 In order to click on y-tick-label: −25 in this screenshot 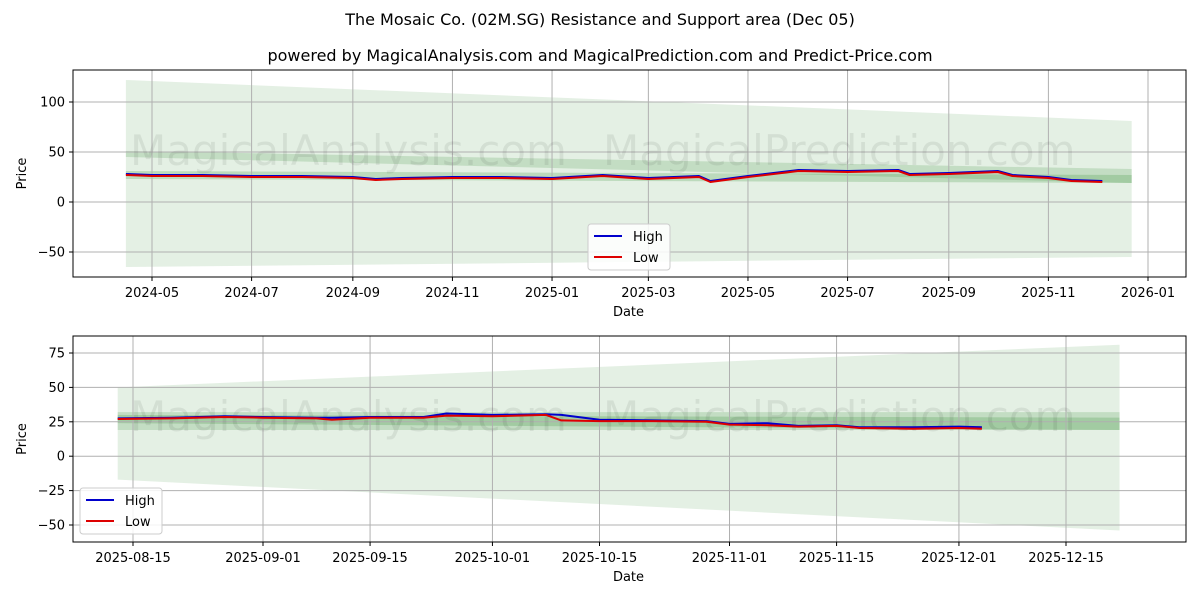, I will do `click(51, 491)`.